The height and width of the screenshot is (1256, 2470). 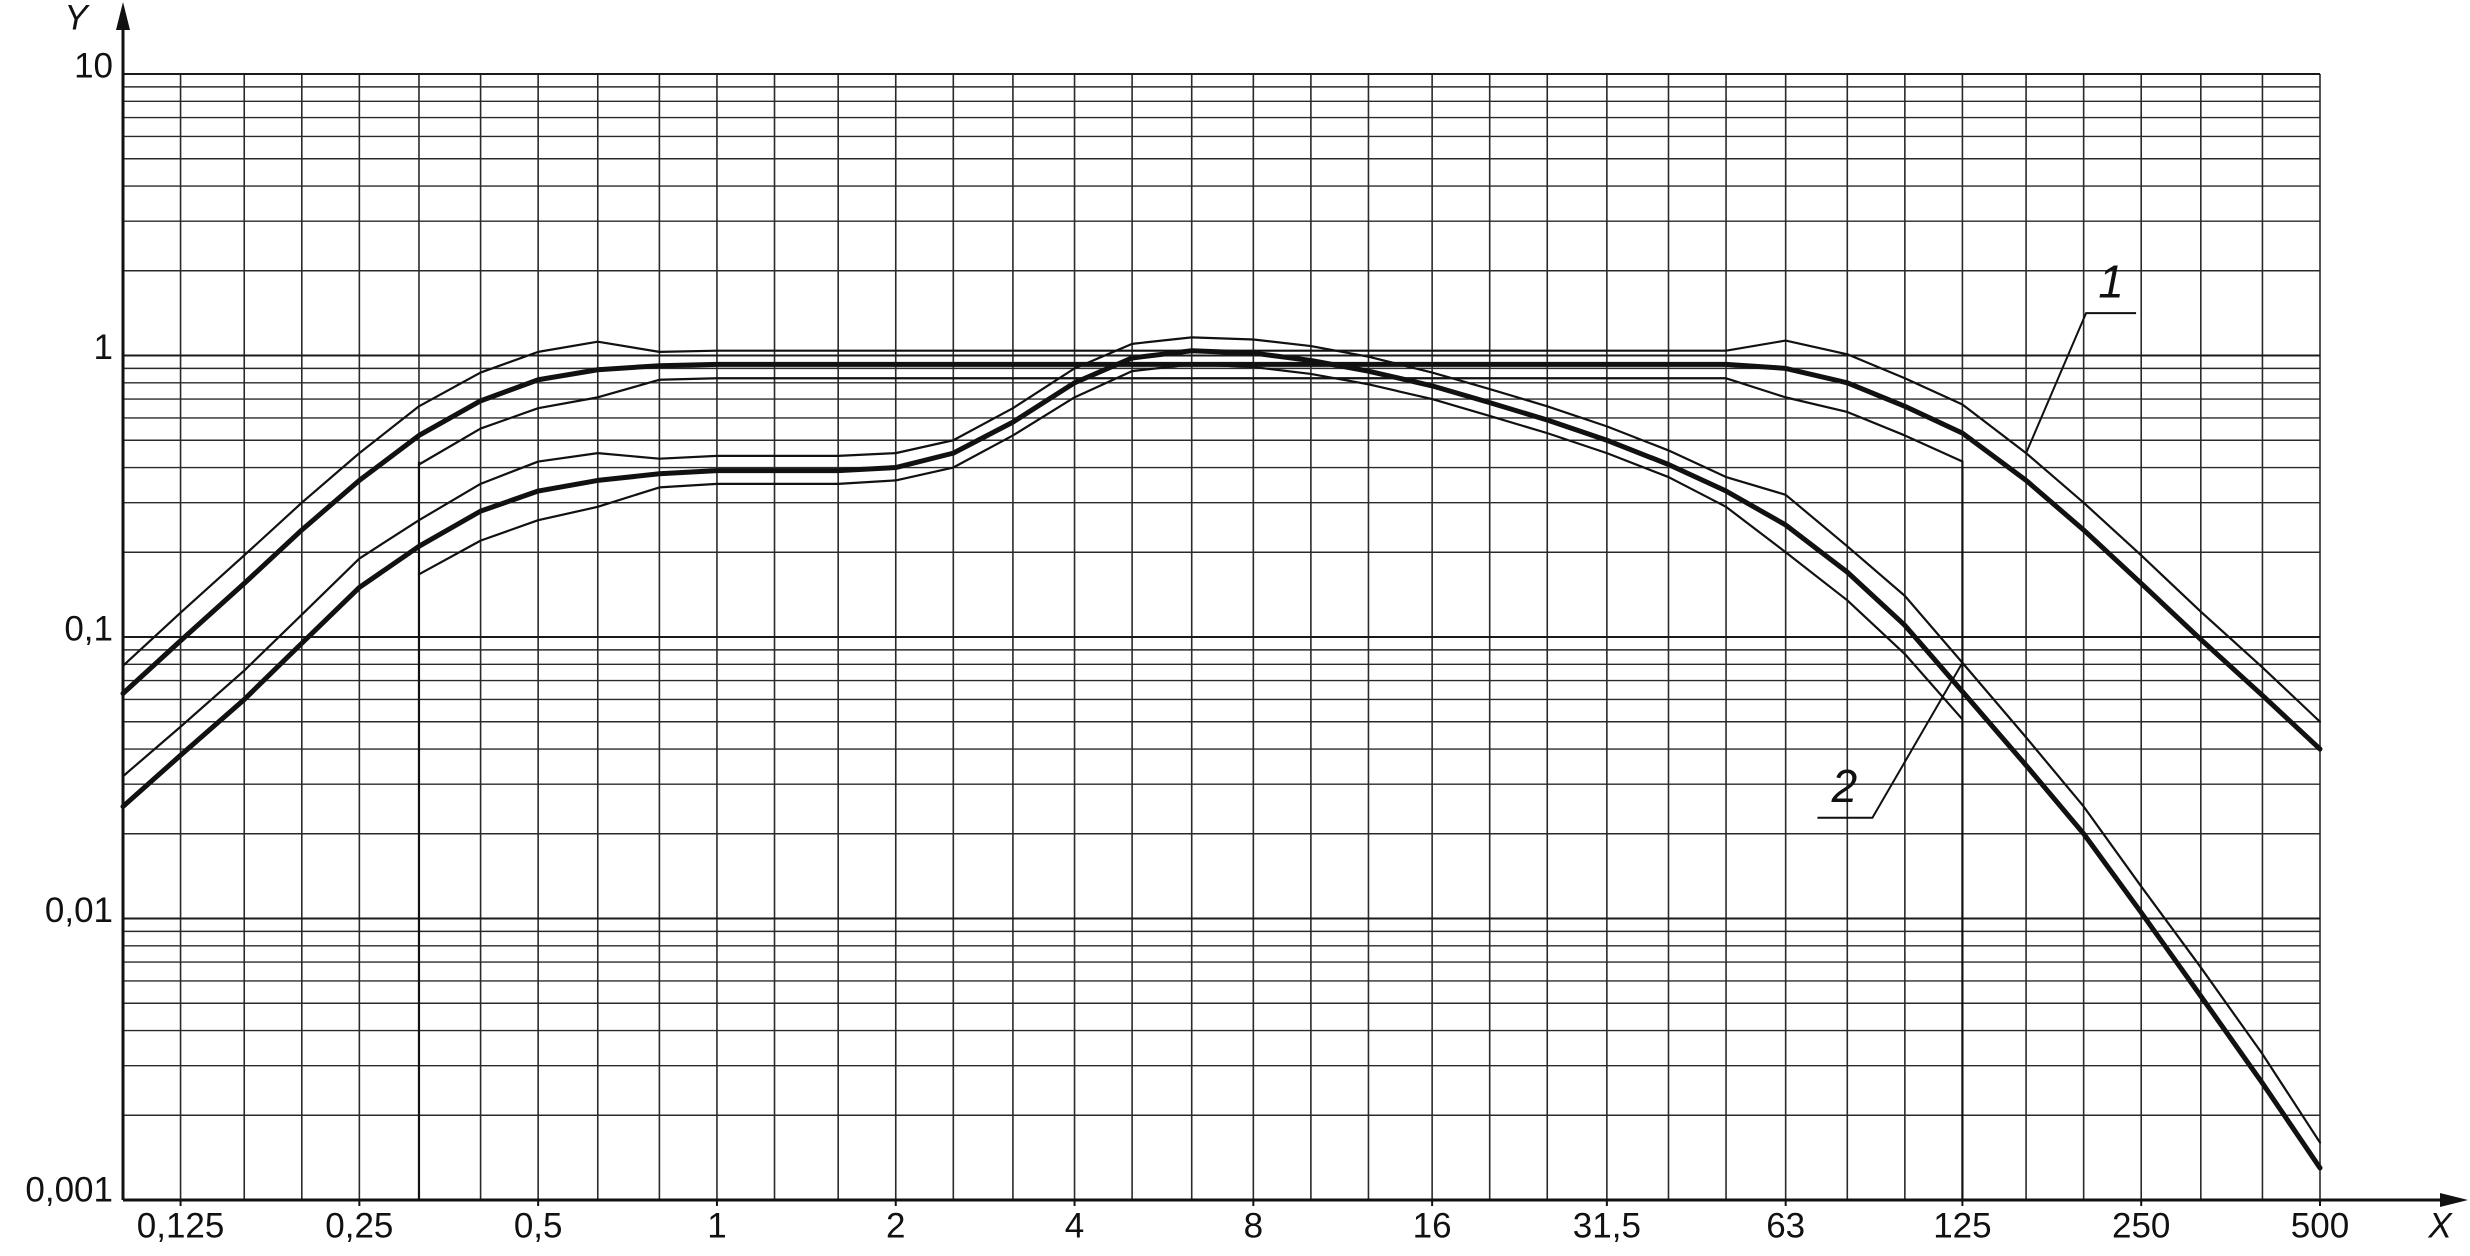 I want to click on x-tick-label: 8, so click(x=1253, y=1225).